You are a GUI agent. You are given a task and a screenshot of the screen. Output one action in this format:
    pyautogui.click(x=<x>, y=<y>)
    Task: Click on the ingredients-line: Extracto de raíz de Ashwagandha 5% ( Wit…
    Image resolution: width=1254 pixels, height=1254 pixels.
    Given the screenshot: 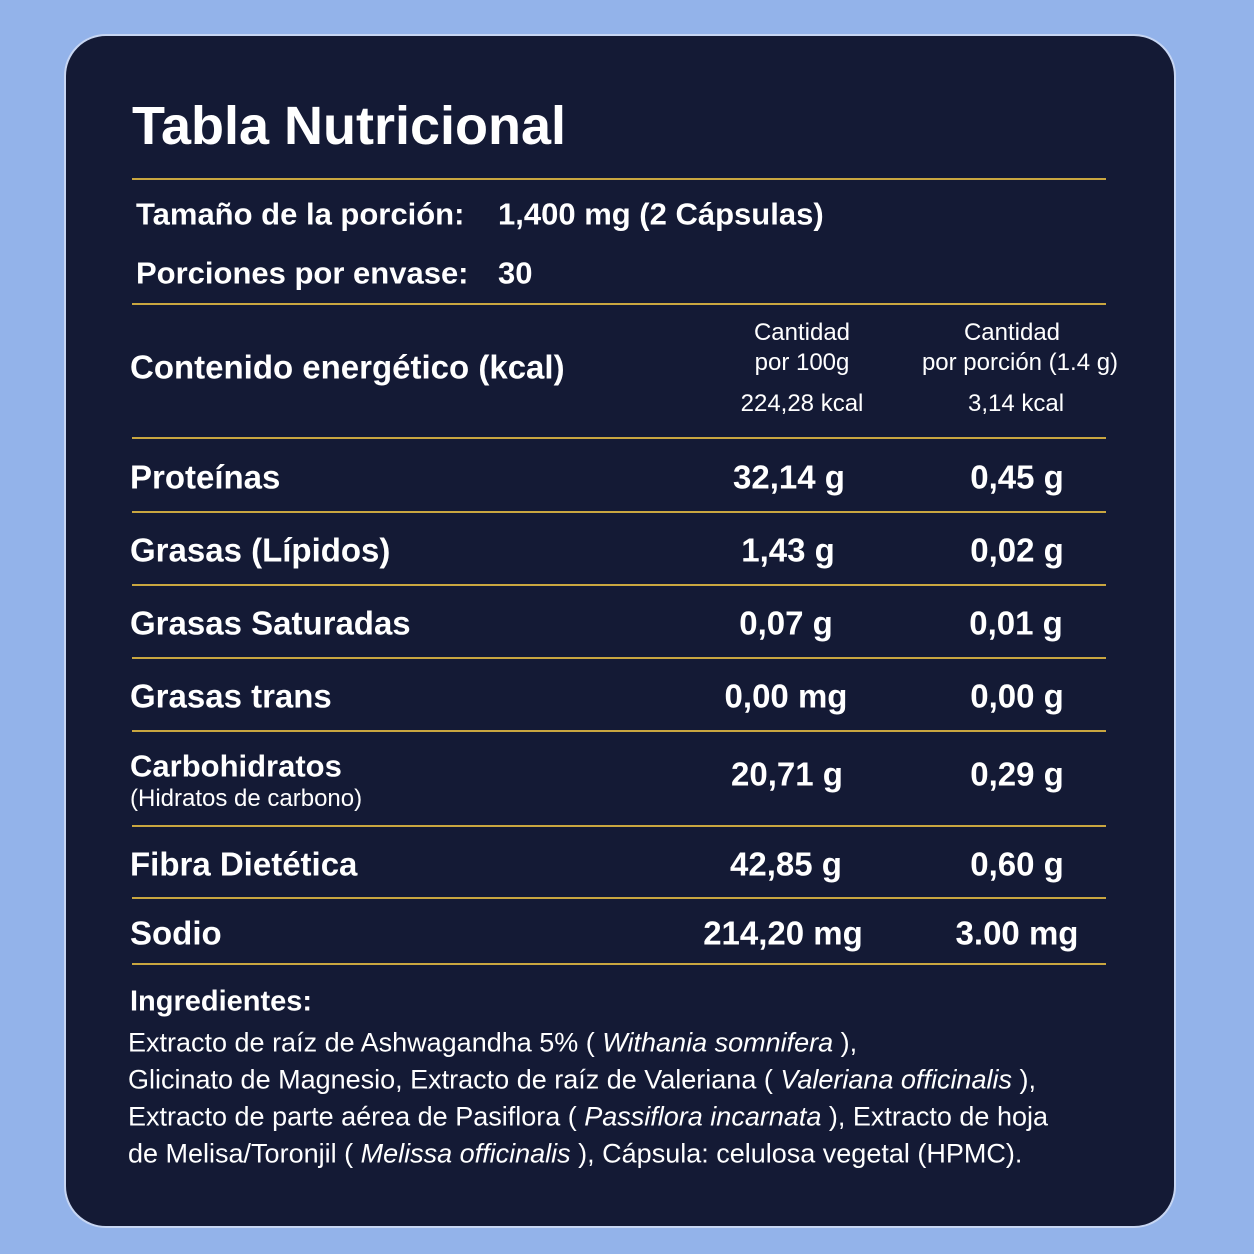 What is the action you would take?
    pyautogui.click(x=493, y=1042)
    